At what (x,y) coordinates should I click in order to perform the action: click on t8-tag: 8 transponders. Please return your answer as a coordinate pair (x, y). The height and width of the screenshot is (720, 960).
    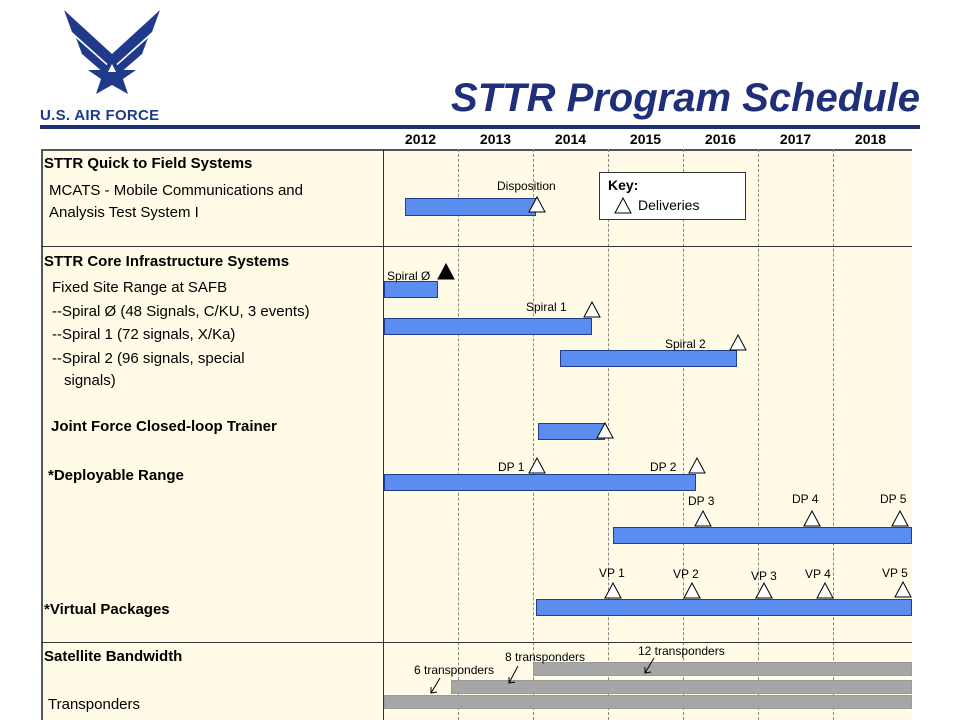
    Looking at the image, I should click on (545, 657).